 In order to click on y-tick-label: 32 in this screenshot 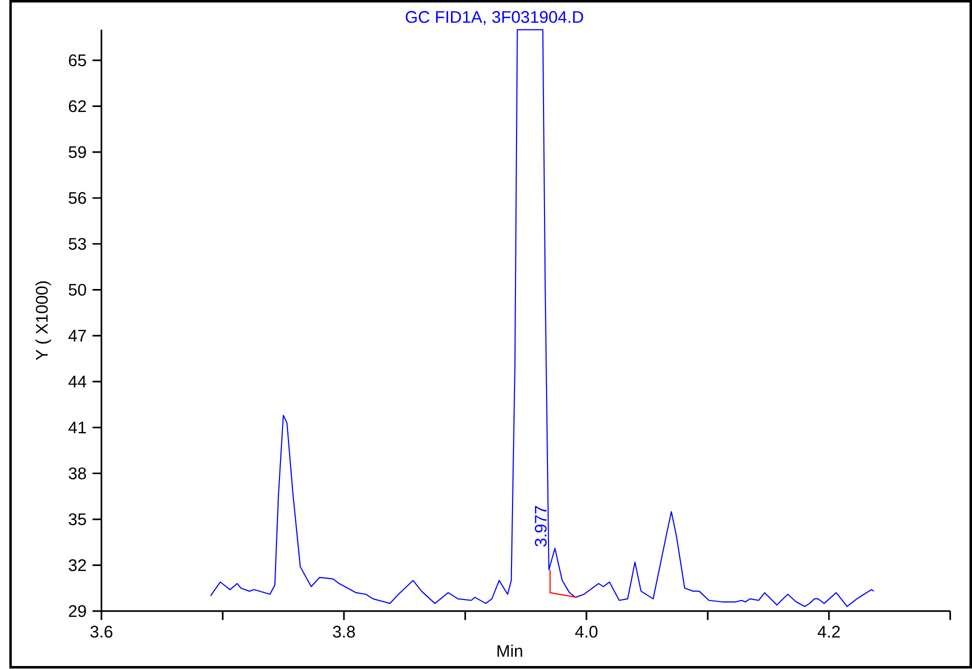, I will do `click(77, 565)`.